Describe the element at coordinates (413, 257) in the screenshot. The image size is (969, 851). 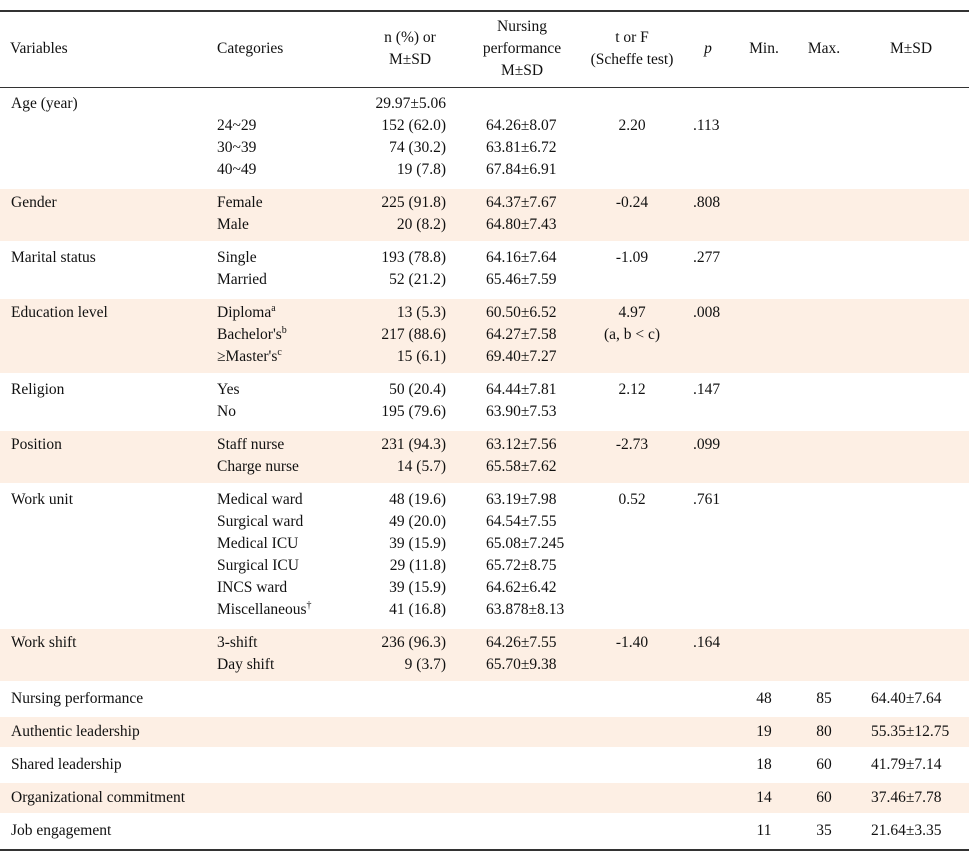
I see `n-cell: 193 (78.8)` at that location.